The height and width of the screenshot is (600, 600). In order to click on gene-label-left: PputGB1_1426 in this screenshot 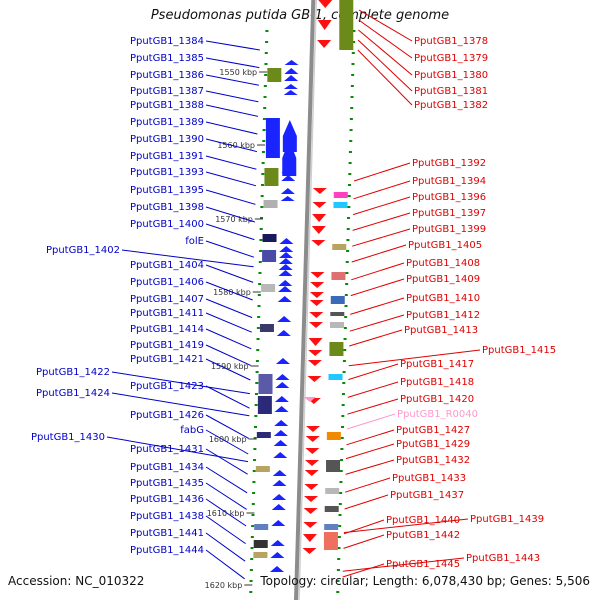, I will do `click(167, 415)`.